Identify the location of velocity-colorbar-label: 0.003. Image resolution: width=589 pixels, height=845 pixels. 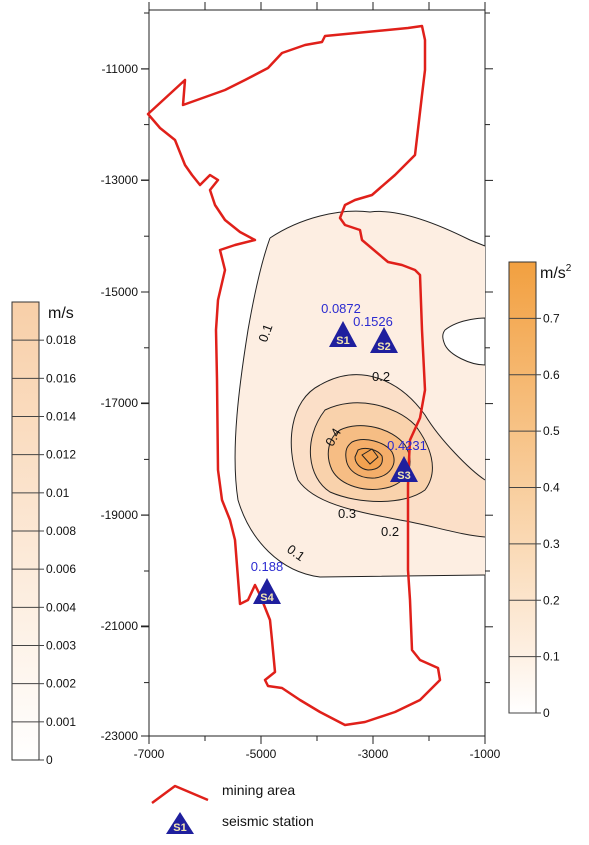
(61, 646).